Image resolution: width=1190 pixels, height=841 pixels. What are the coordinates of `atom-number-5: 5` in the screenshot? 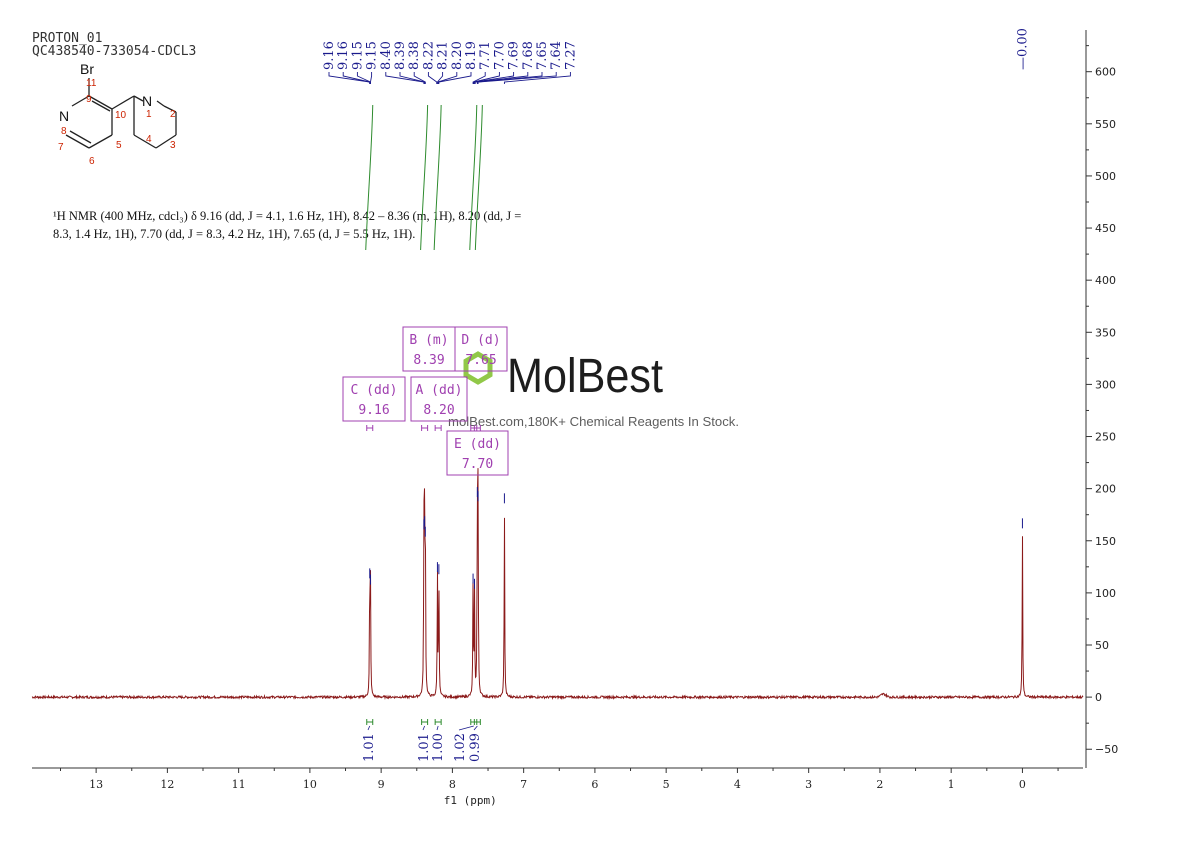 It's located at (119, 145).